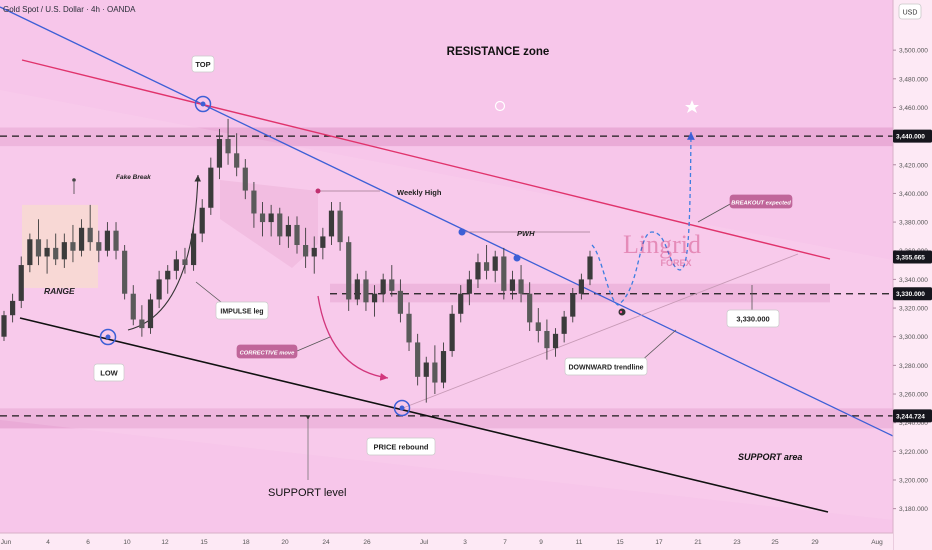 The height and width of the screenshot is (550, 932). What do you see at coordinates (498, 52) in the screenshot?
I see `resistance-zone-label: RESISTANCE zone` at bounding box center [498, 52].